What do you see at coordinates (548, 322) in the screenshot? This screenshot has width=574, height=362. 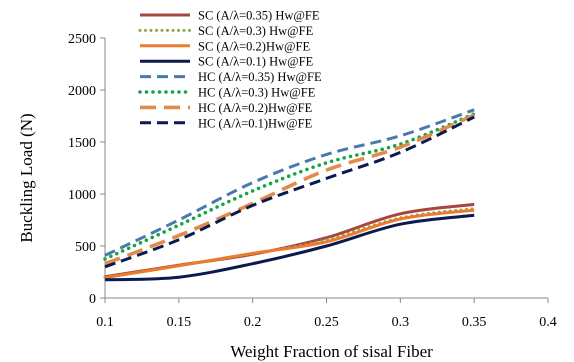 I see `x-tick-label: 0.4` at bounding box center [548, 322].